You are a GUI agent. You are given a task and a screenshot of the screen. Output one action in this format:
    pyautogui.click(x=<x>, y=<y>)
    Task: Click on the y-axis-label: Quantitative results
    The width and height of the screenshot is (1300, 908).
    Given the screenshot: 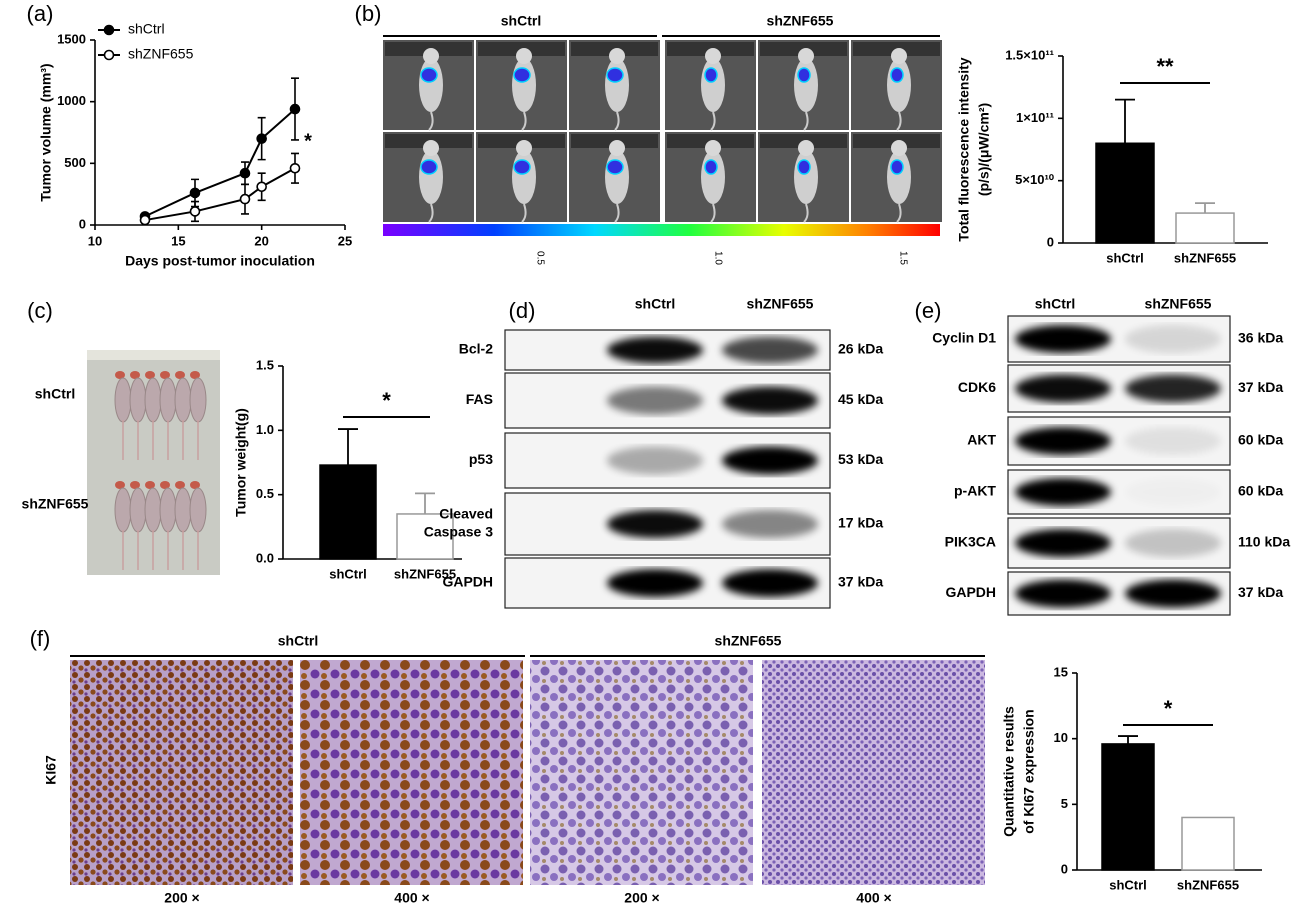 What is the action you would take?
    pyautogui.click(x=1009, y=771)
    